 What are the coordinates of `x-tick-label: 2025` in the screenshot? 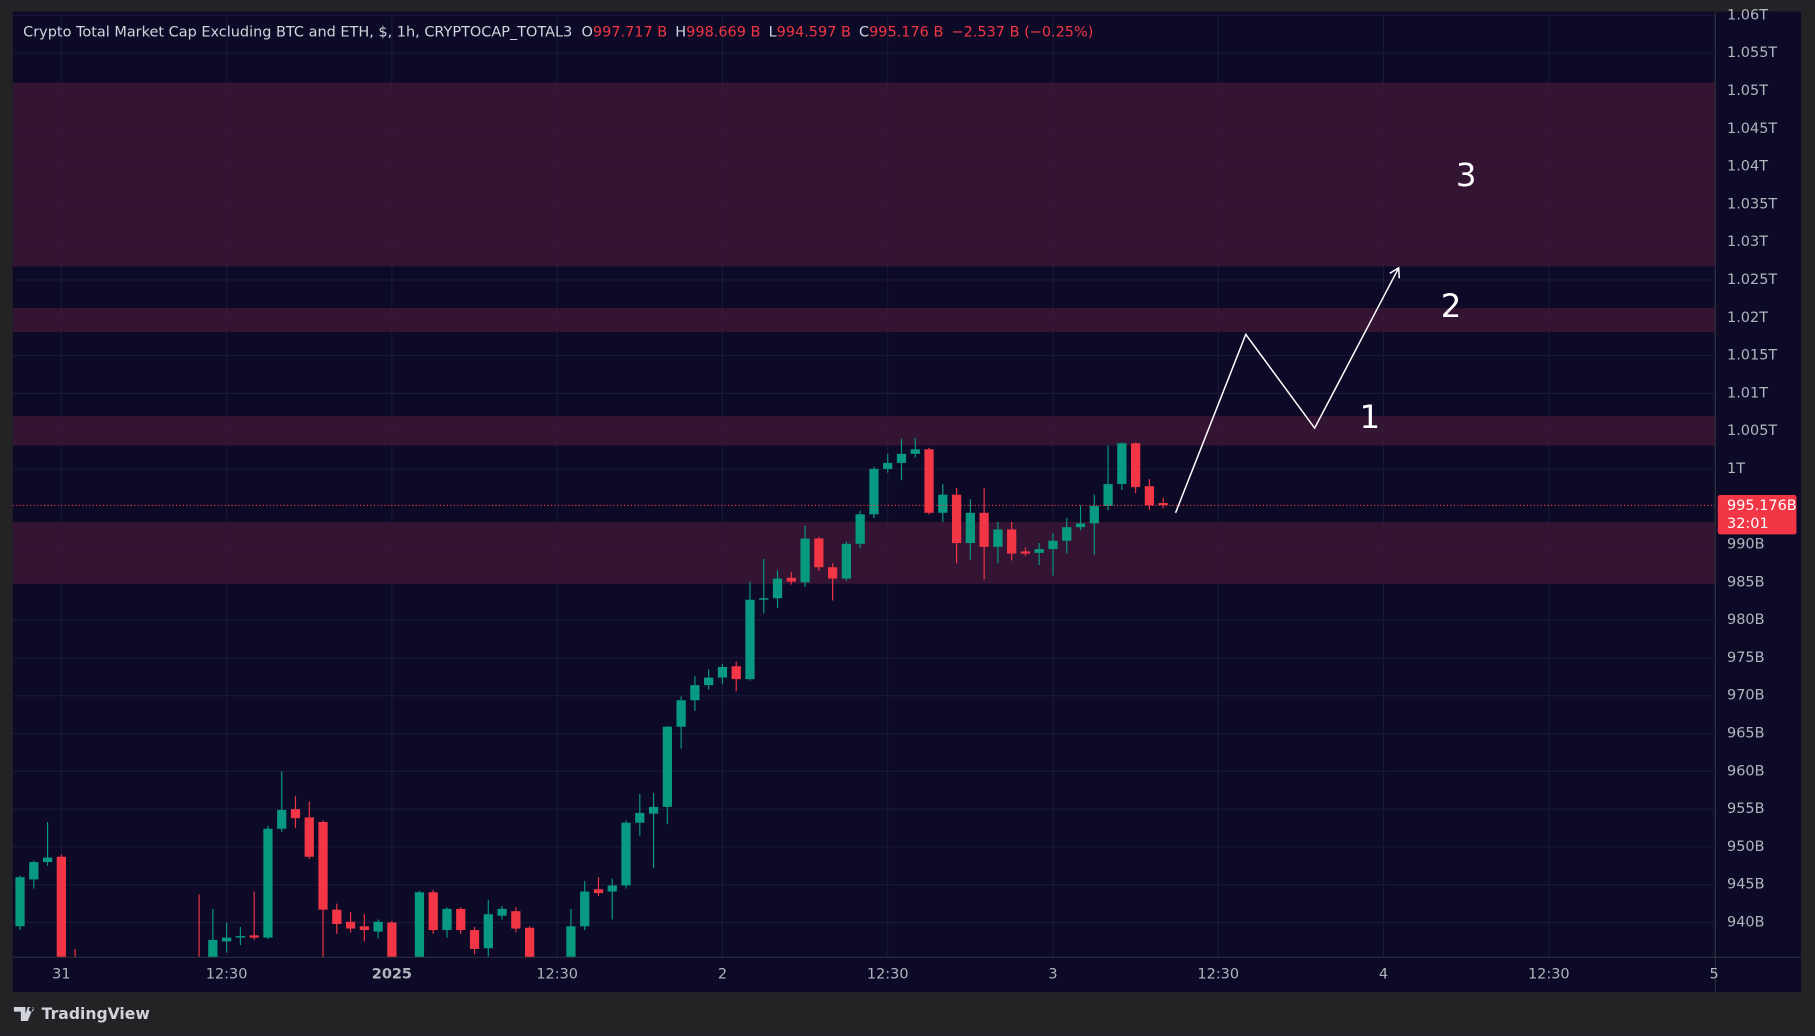 It's located at (392, 975).